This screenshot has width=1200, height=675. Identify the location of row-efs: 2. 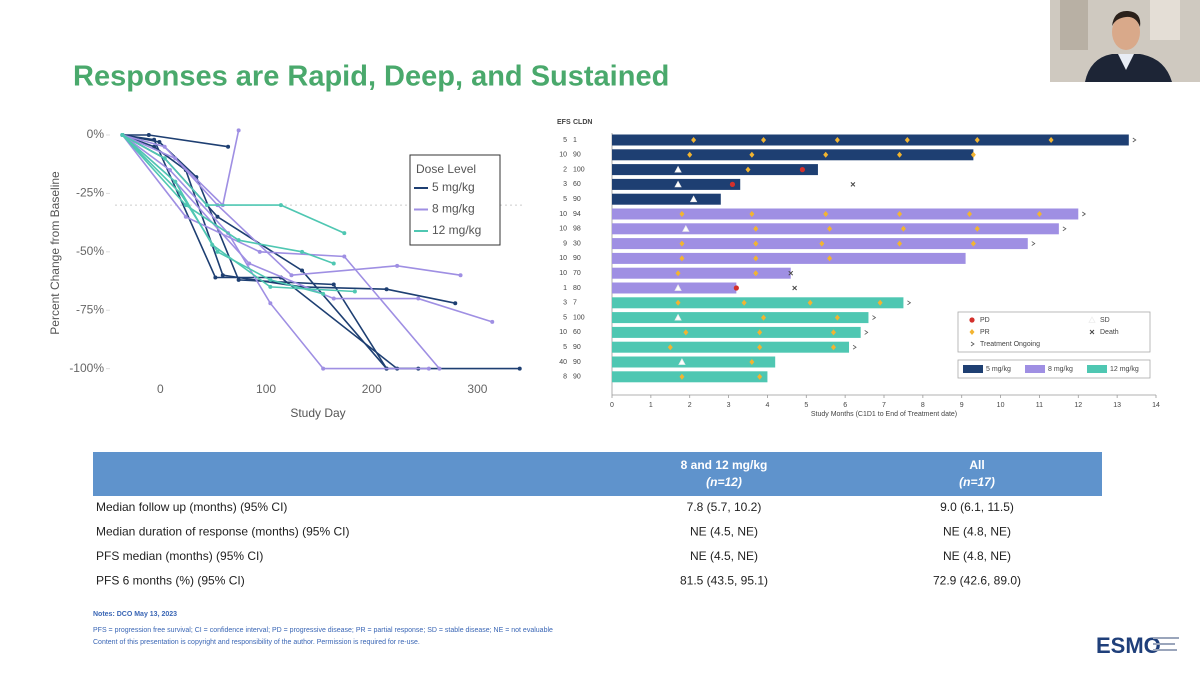
(565, 169).